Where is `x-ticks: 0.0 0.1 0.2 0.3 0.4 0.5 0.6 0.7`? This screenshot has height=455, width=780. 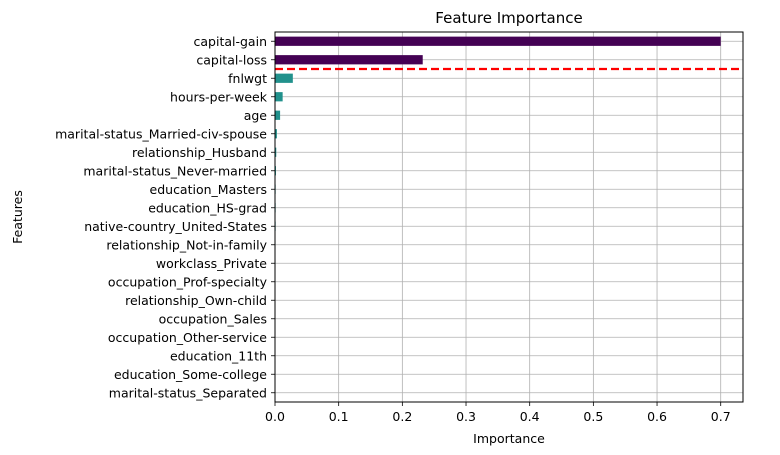 x-ticks: 0.0 0.1 0.2 0.3 0.4 0.5 0.6 0.7 is located at coordinates (498, 413).